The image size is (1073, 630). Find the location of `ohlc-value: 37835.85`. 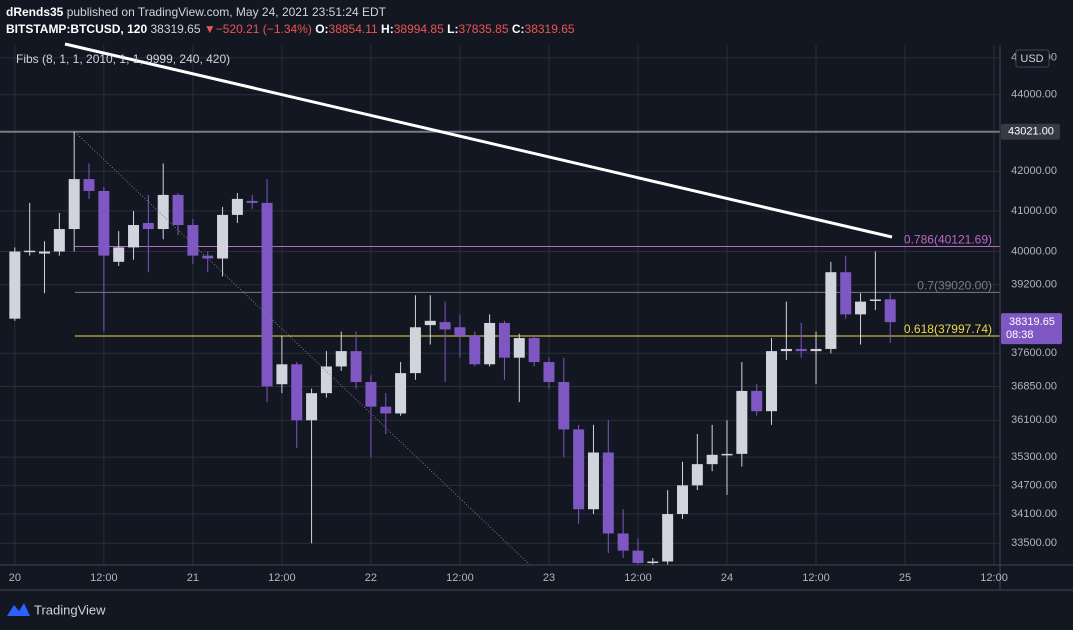

ohlc-value: 37835.85 is located at coordinates (483, 29).